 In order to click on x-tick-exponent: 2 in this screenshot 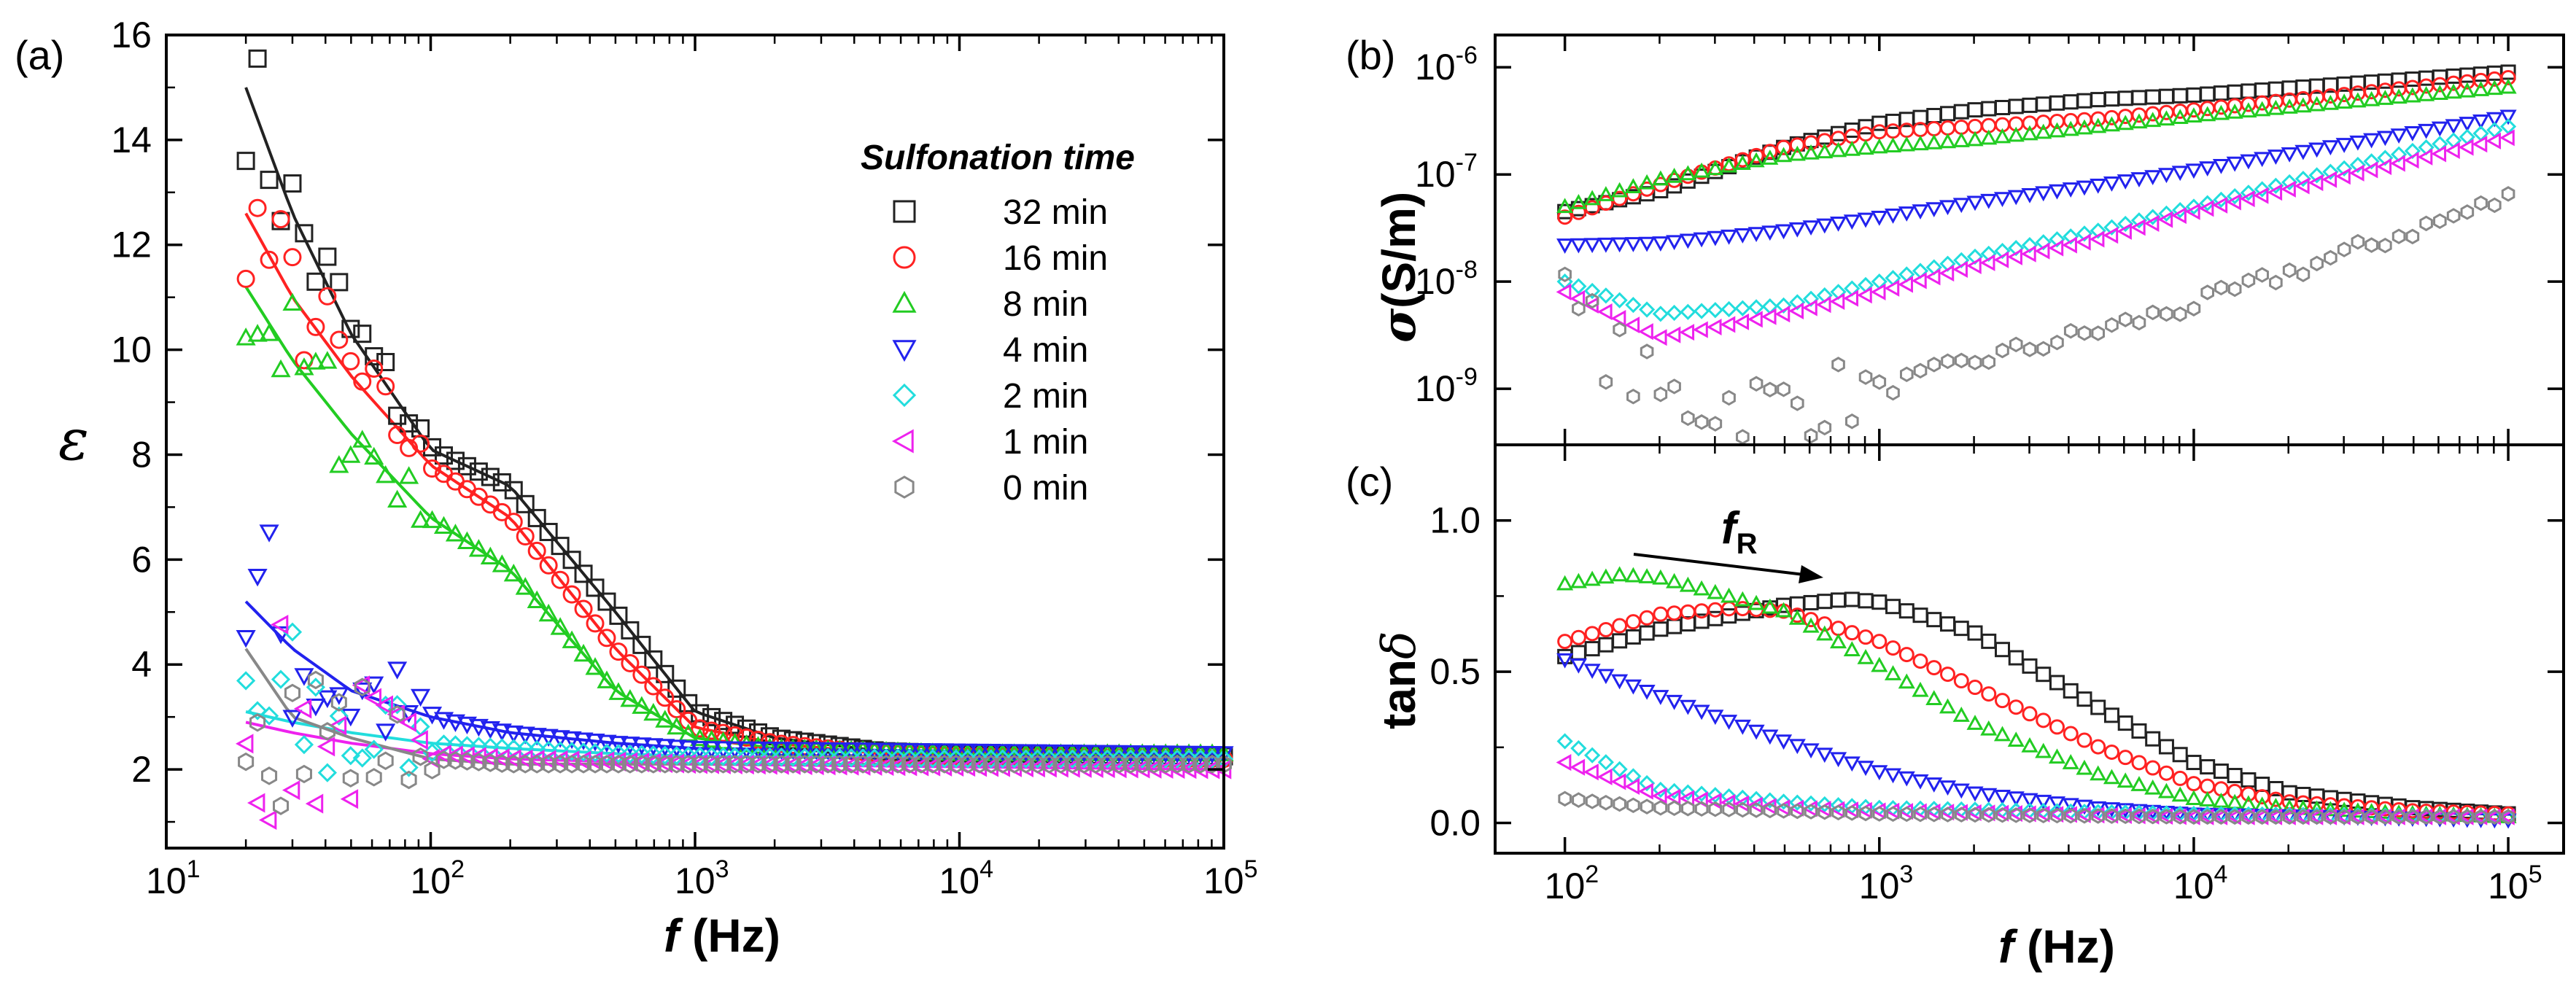, I will do `click(458, 869)`.